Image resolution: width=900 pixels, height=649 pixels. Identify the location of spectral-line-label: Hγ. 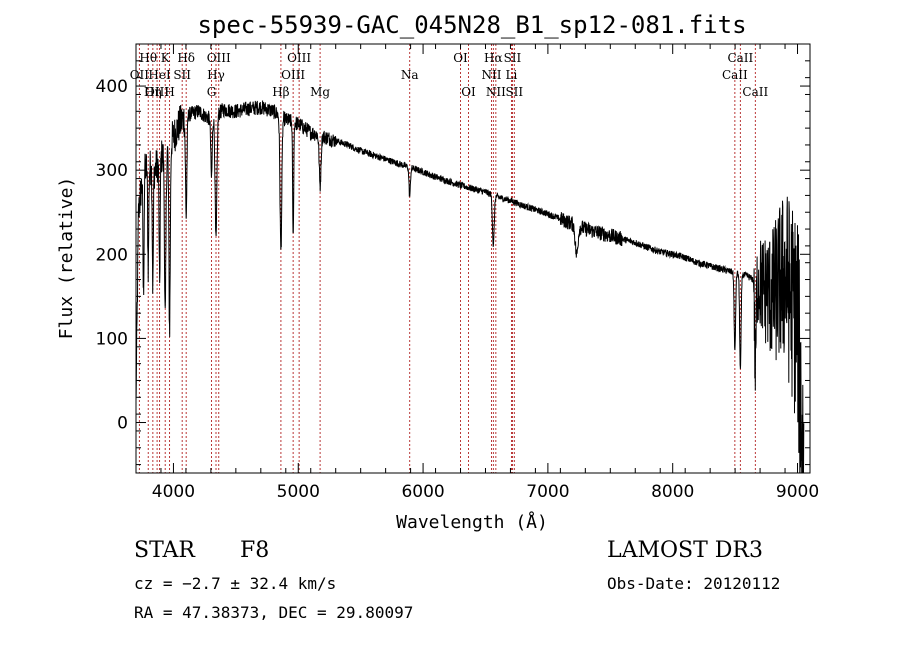
(216, 75).